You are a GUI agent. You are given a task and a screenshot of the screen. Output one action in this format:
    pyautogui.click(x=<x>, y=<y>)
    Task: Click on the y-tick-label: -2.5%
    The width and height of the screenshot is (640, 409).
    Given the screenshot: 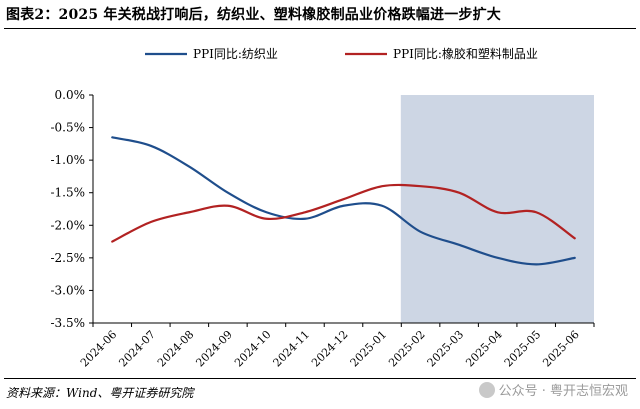 What is the action you would take?
    pyautogui.click(x=67, y=258)
    